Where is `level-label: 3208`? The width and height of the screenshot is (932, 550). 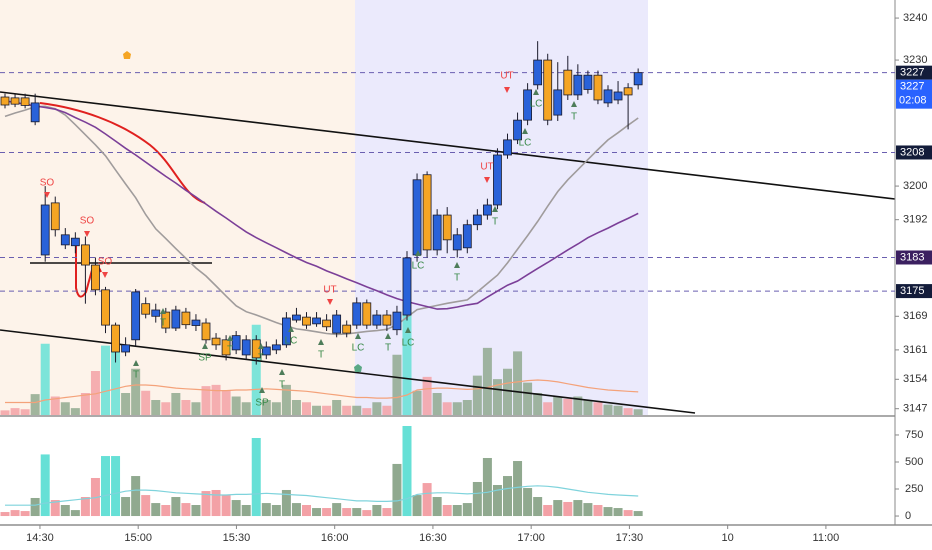 level-label: 3208 is located at coordinates (912, 152).